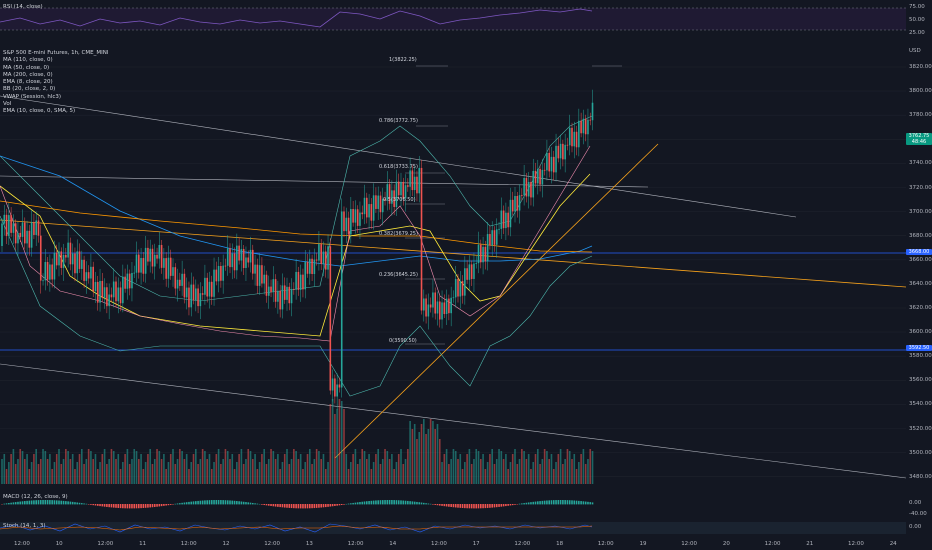 This screenshot has width=932, height=550. What do you see at coordinates (32, 96) in the screenshot?
I see `legend-vwap: VWAP (Session, hlc3)` at bounding box center [32, 96].